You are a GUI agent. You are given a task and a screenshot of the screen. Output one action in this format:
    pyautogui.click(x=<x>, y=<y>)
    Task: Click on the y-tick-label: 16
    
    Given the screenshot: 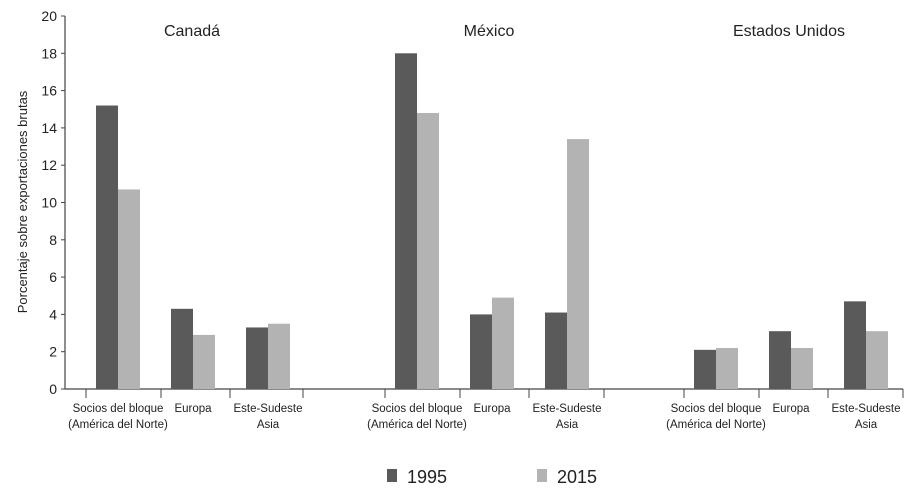 What is the action you would take?
    pyautogui.click(x=49, y=91)
    